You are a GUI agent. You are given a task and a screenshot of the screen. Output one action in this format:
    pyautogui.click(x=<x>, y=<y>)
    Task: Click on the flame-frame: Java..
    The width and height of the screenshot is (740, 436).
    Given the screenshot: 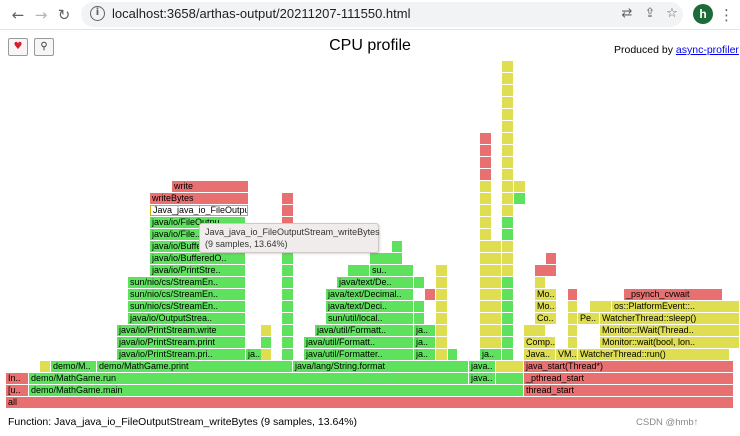 What is the action you would take?
    pyautogui.click(x=539, y=354)
    